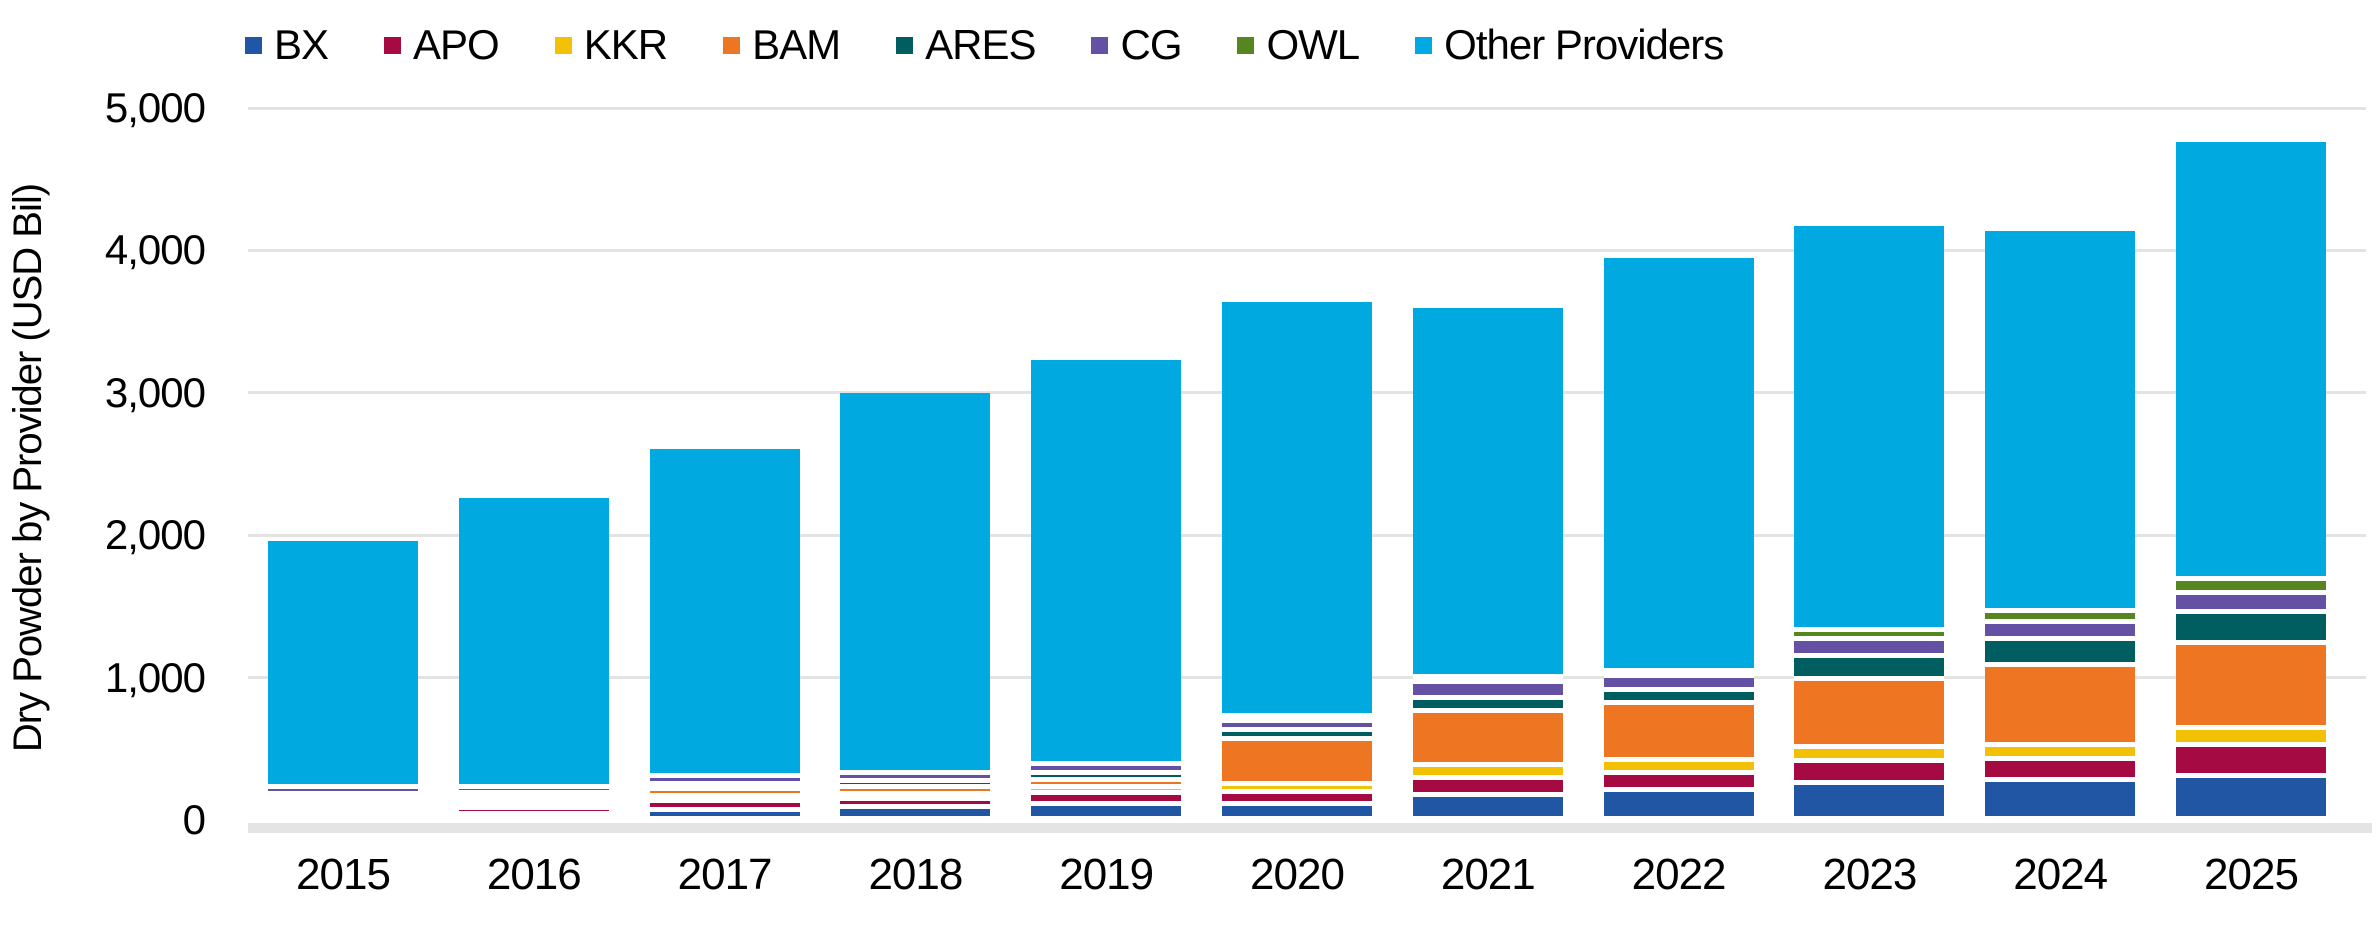  I want to click on legend-item-ares: ARES, so click(966, 44).